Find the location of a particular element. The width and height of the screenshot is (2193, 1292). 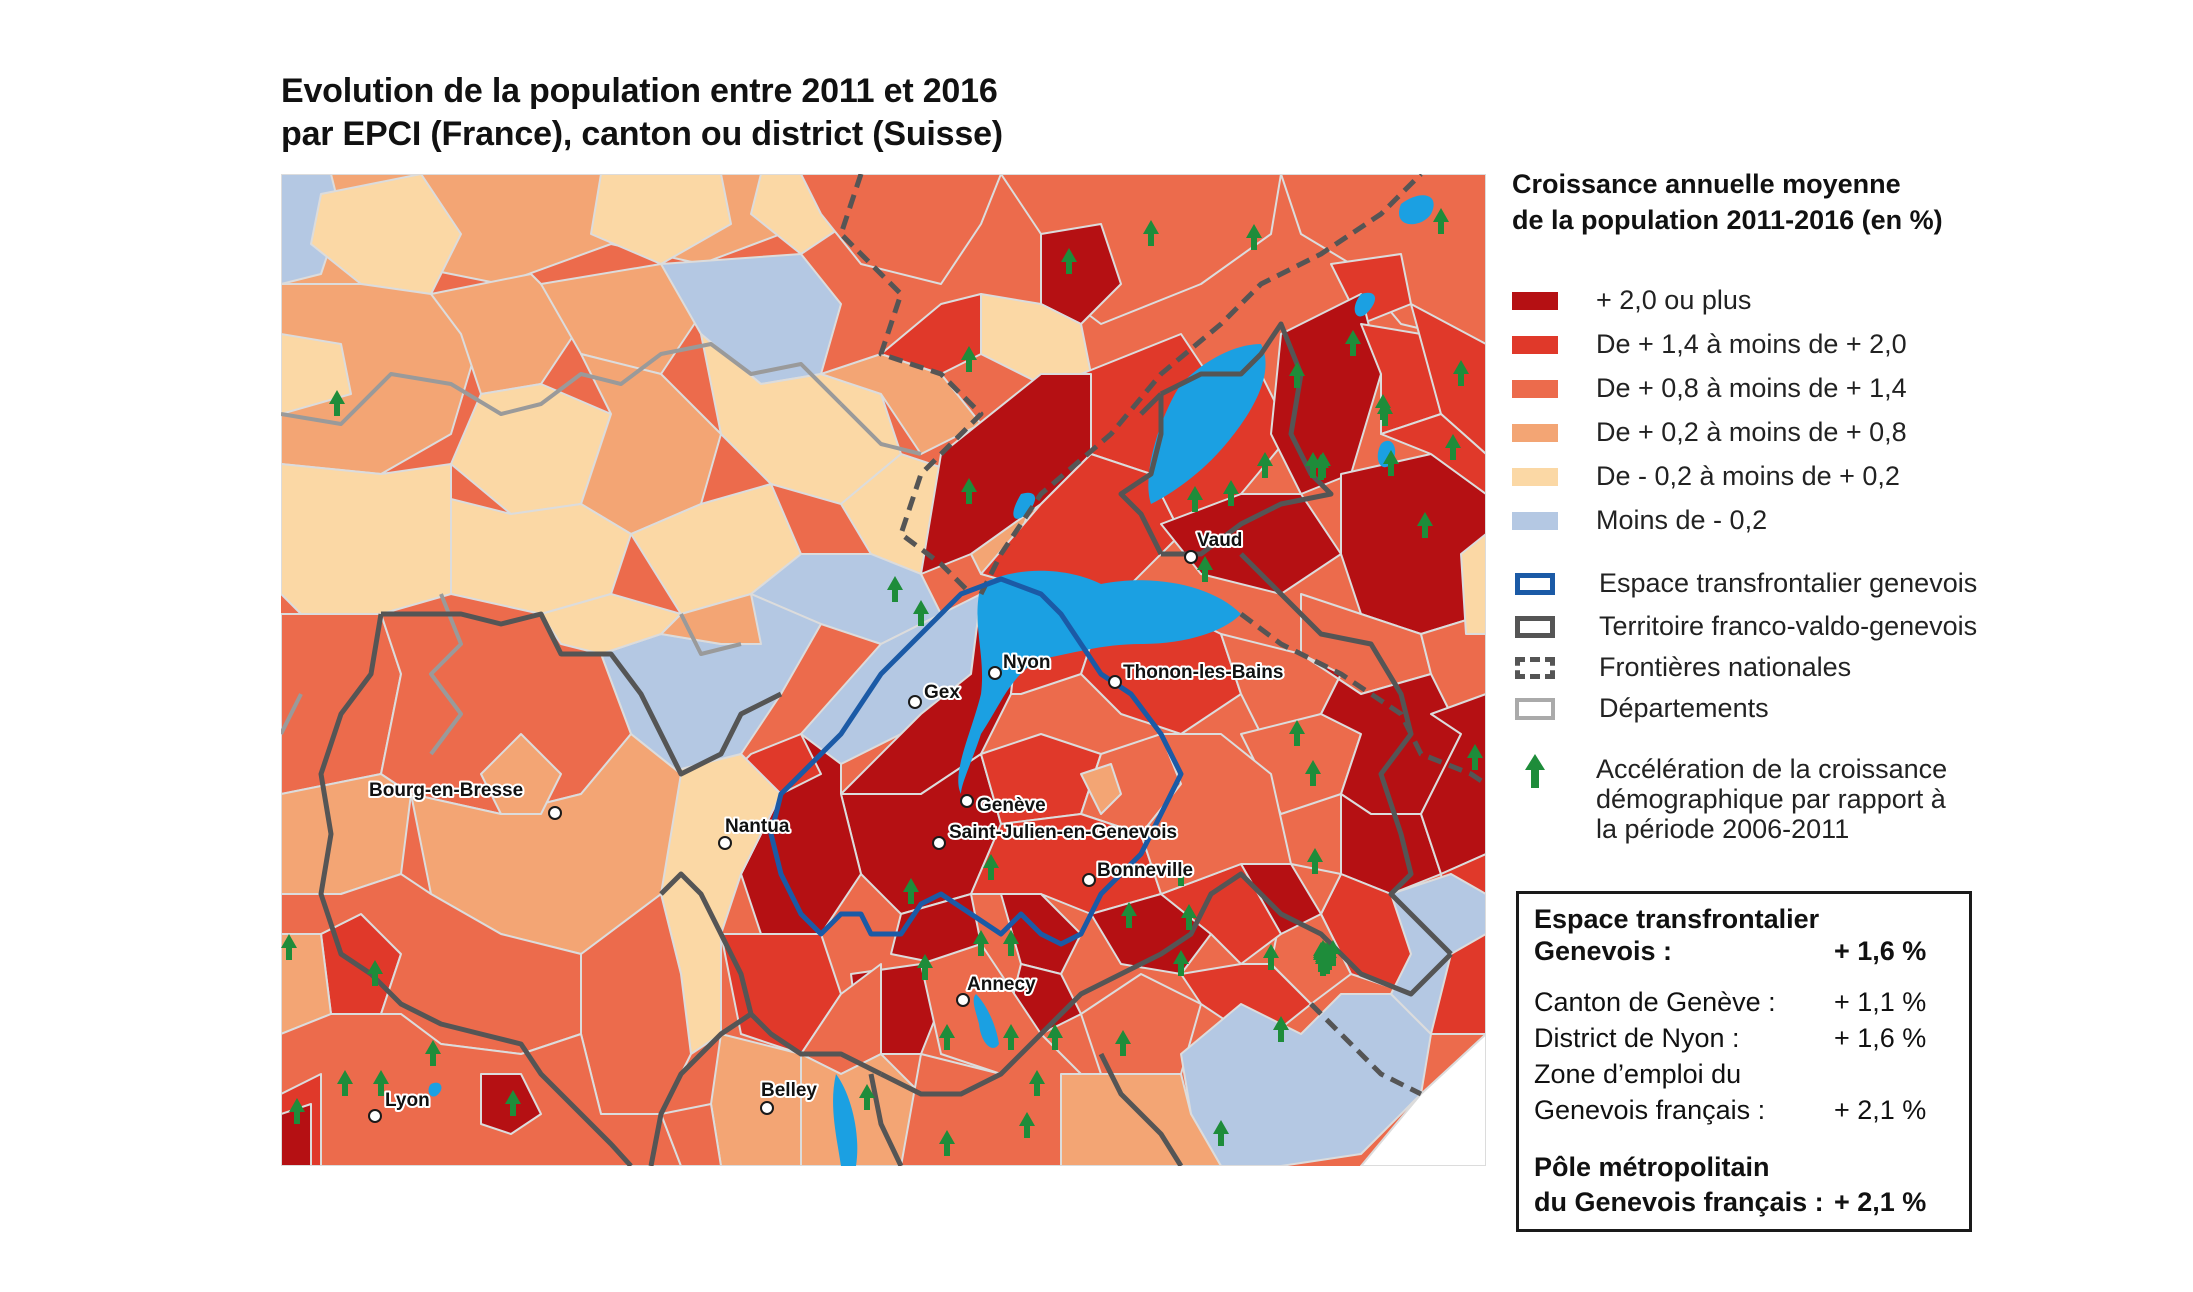

lake-annecy is located at coordinates (986, 1021).